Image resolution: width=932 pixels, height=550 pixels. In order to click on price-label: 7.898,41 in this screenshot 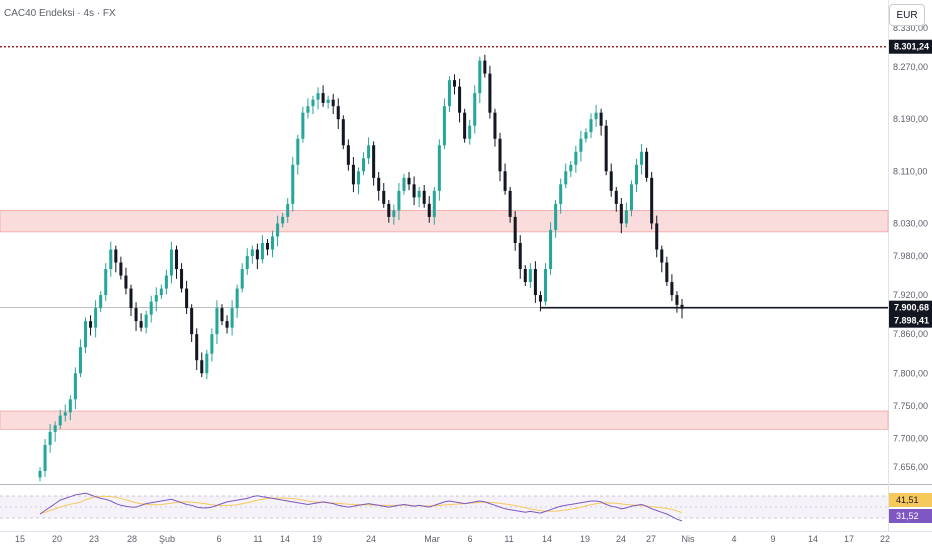, I will do `click(911, 321)`.